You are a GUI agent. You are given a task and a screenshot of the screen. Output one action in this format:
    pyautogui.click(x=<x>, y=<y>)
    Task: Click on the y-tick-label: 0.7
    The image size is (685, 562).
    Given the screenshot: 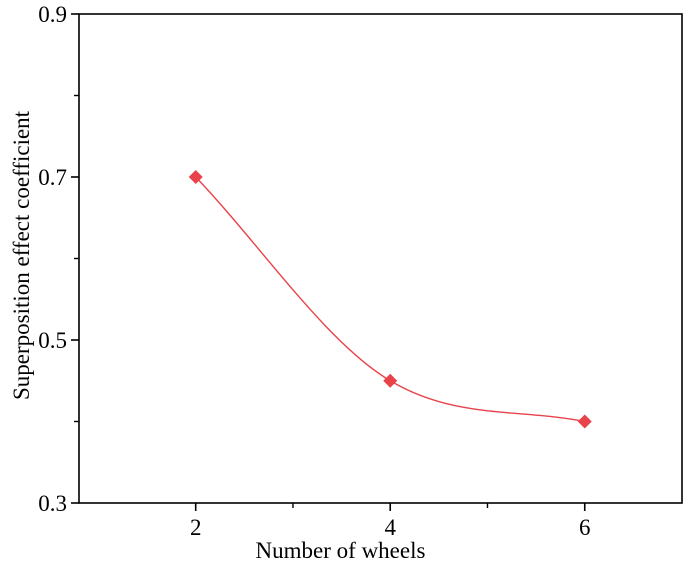 What is the action you would take?
    pyautogui.click(x=52, y=177)
    